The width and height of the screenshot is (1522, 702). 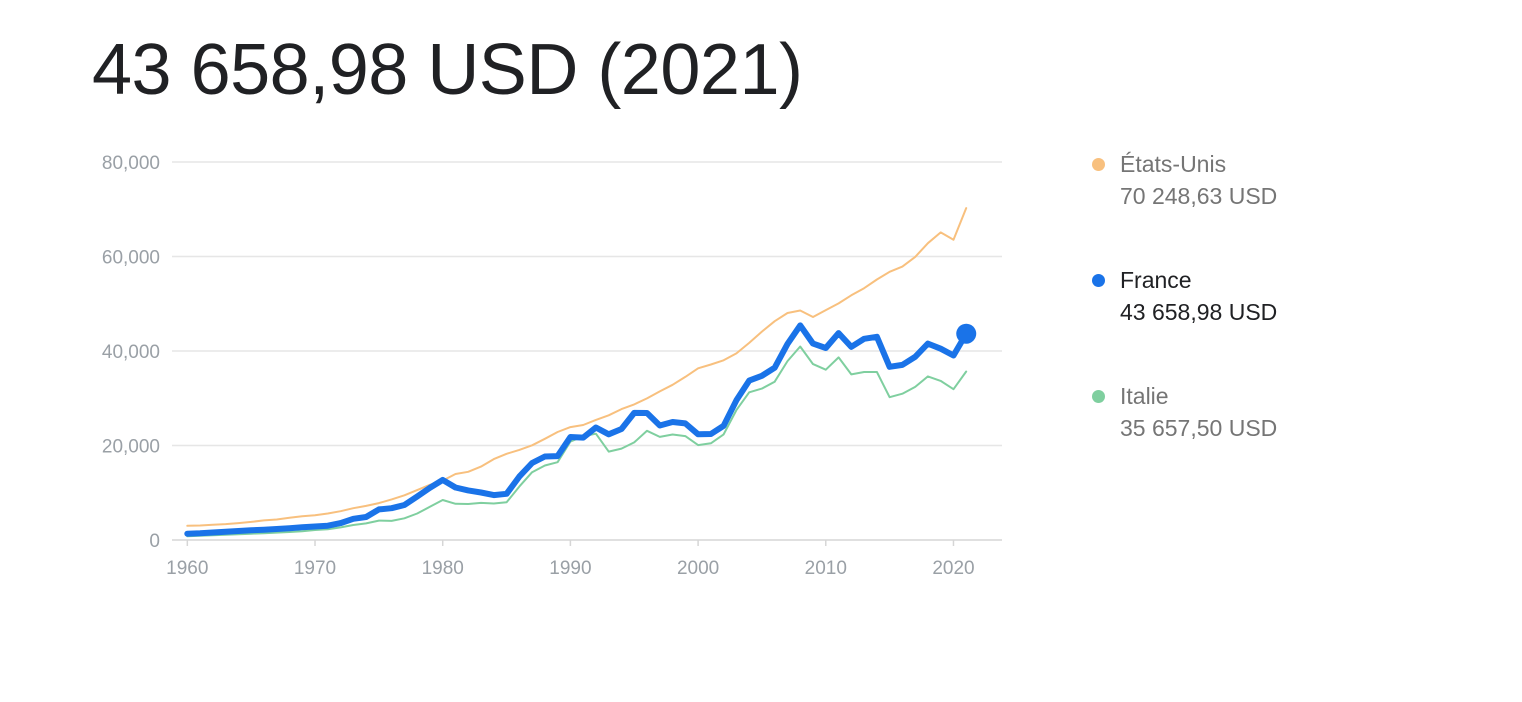 What do you see at coordinates (1199, 312) in the screenshot?
I see `legend-series-value: 43 658,98 USD` at bounding box center [1199, 312].